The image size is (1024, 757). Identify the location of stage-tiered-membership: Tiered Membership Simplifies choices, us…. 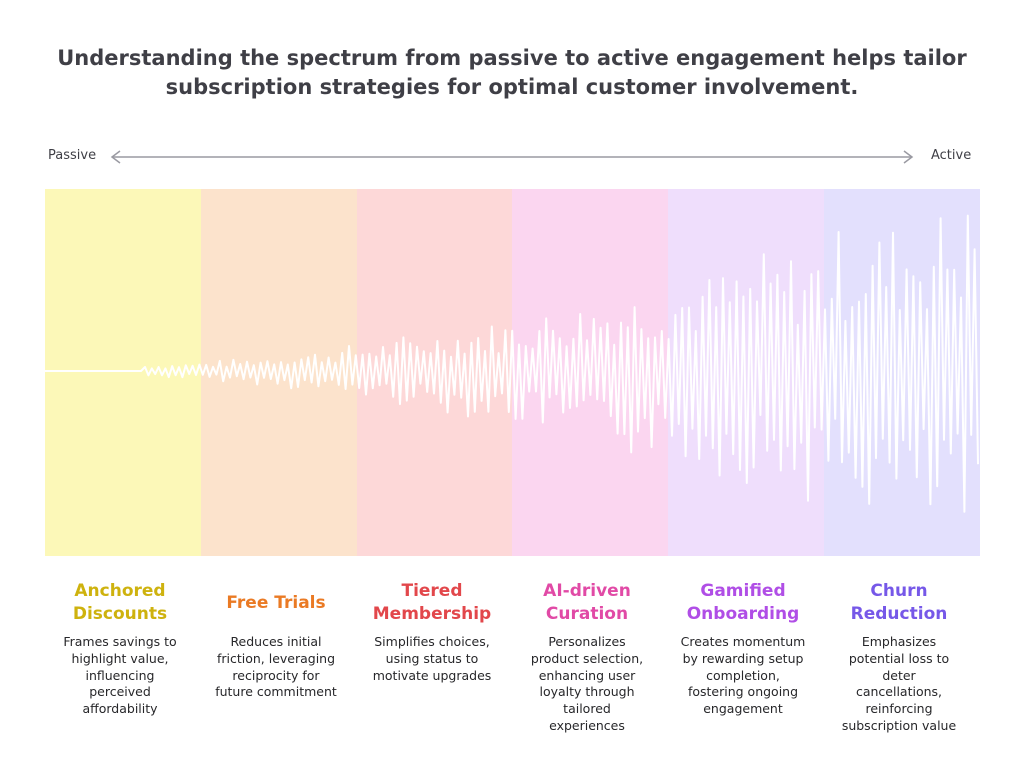
(432, 632).